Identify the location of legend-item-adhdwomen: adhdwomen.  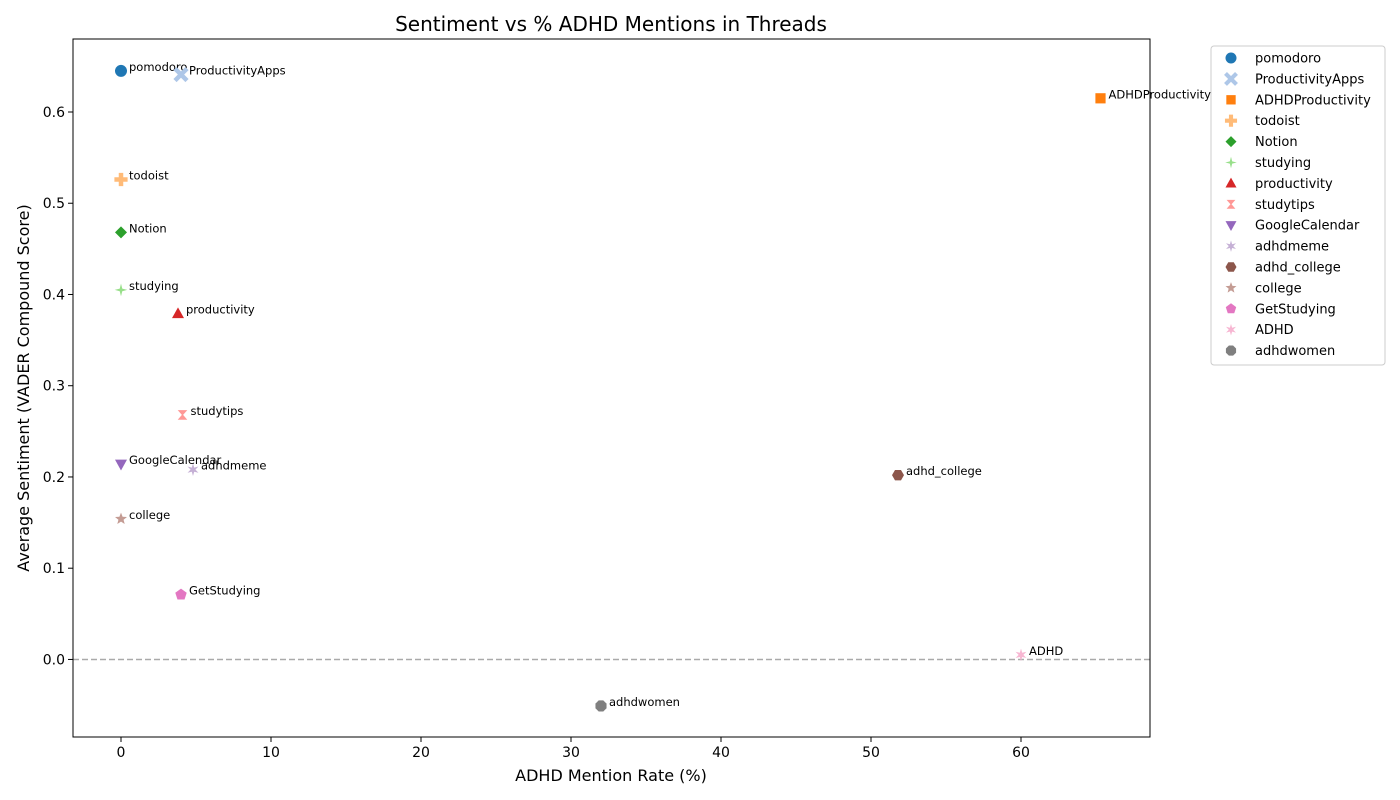
(1280, 351).